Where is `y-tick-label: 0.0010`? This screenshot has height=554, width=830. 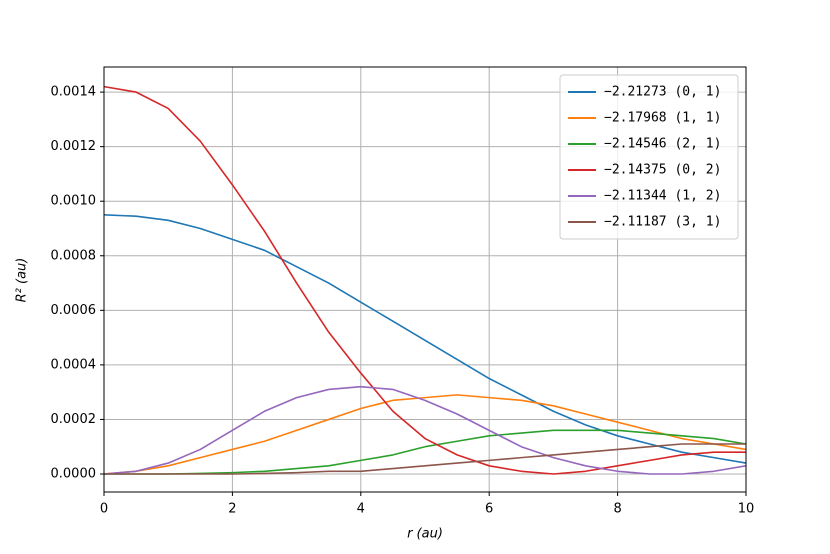
y-tick-label: 0.0010 is located at coordinates (74, 201).